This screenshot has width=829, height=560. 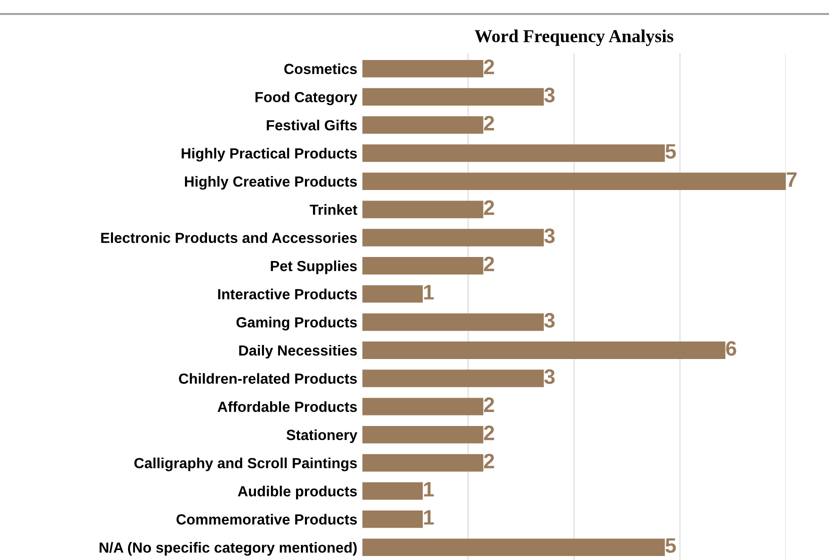 What do you see at coordinates (267, 378) in the screenshot?
I see `y-tick-label: Children-related Products` at bounding box center [267, 378].